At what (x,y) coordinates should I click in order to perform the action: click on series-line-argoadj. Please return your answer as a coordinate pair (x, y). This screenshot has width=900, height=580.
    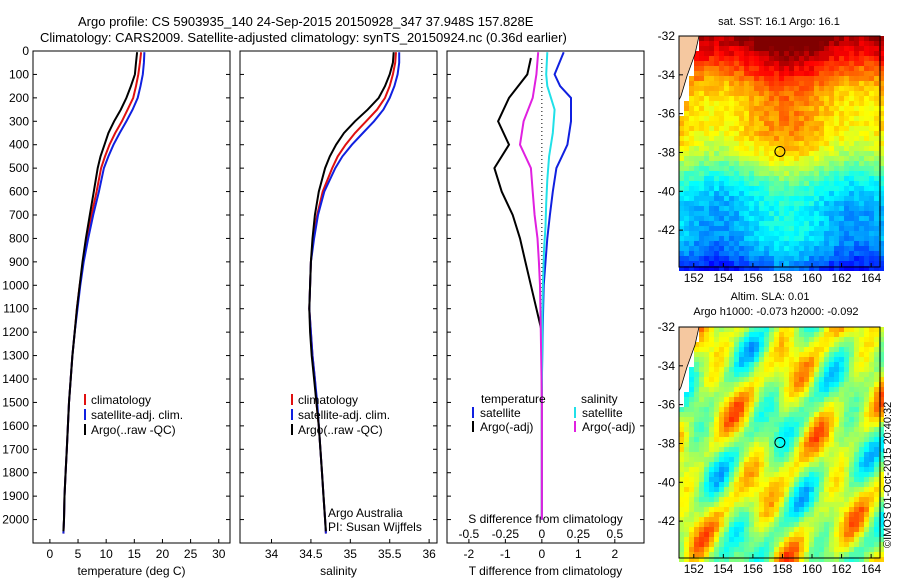
    Looking at the image, I should click on (518, 288).